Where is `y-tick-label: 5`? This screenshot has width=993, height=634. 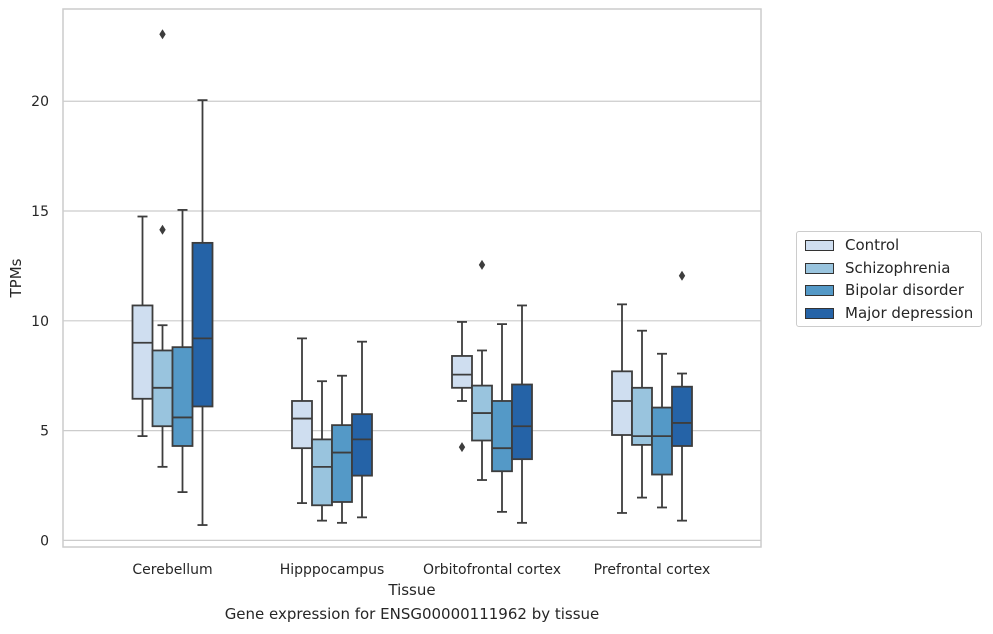
y-tick-label: 5 is located at coordinates (44, 432).